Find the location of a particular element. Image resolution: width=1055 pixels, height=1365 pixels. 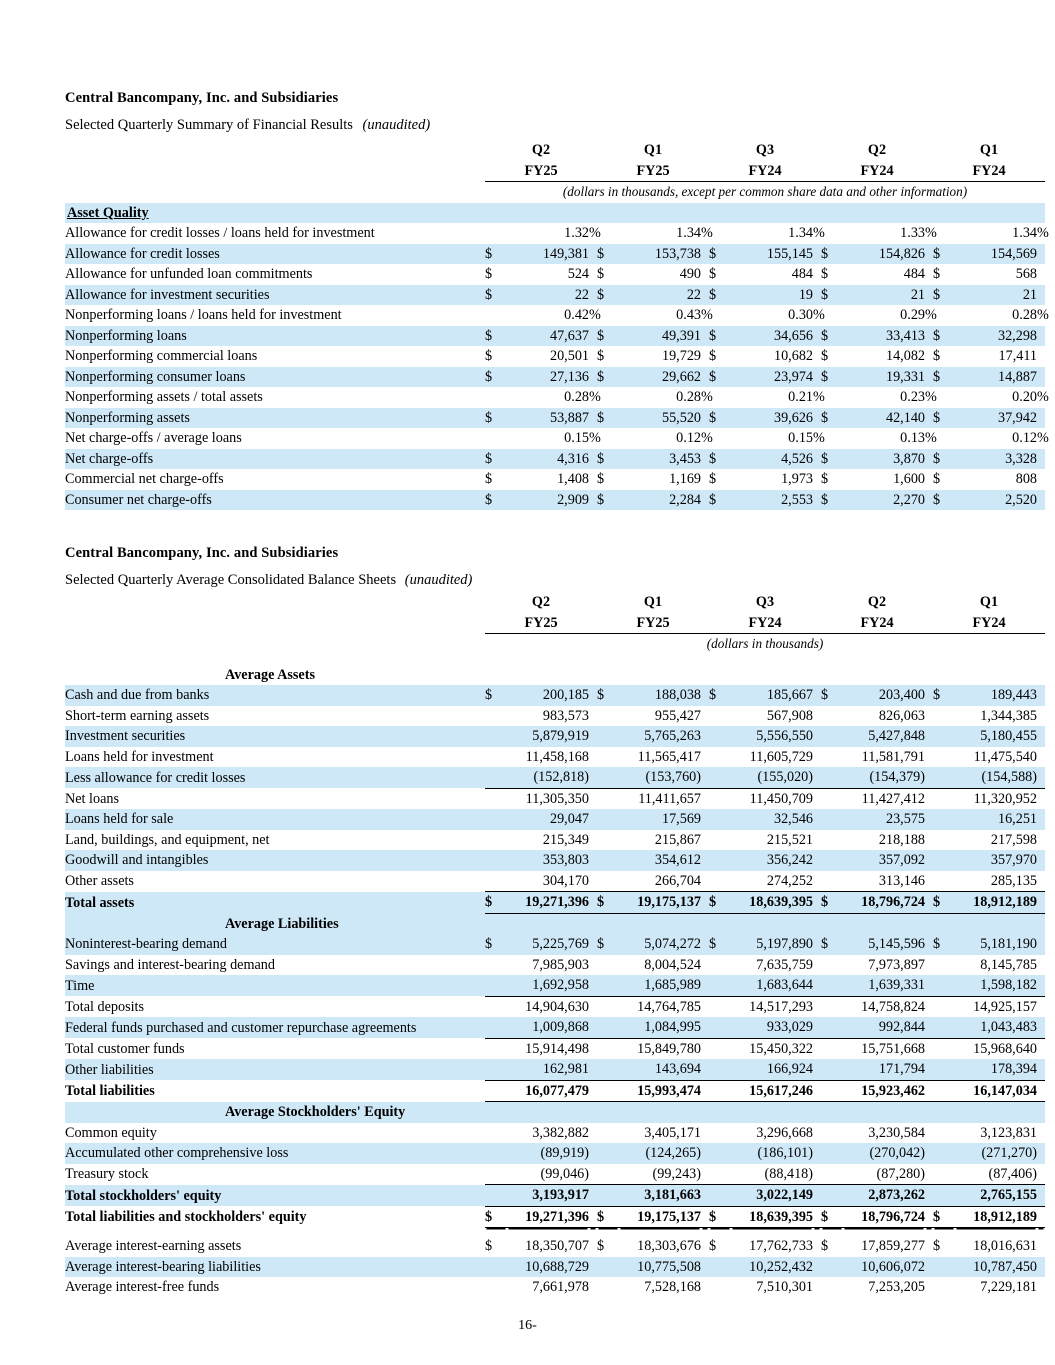

row-value: 1,685,989 is located at coordinates (660, 986).